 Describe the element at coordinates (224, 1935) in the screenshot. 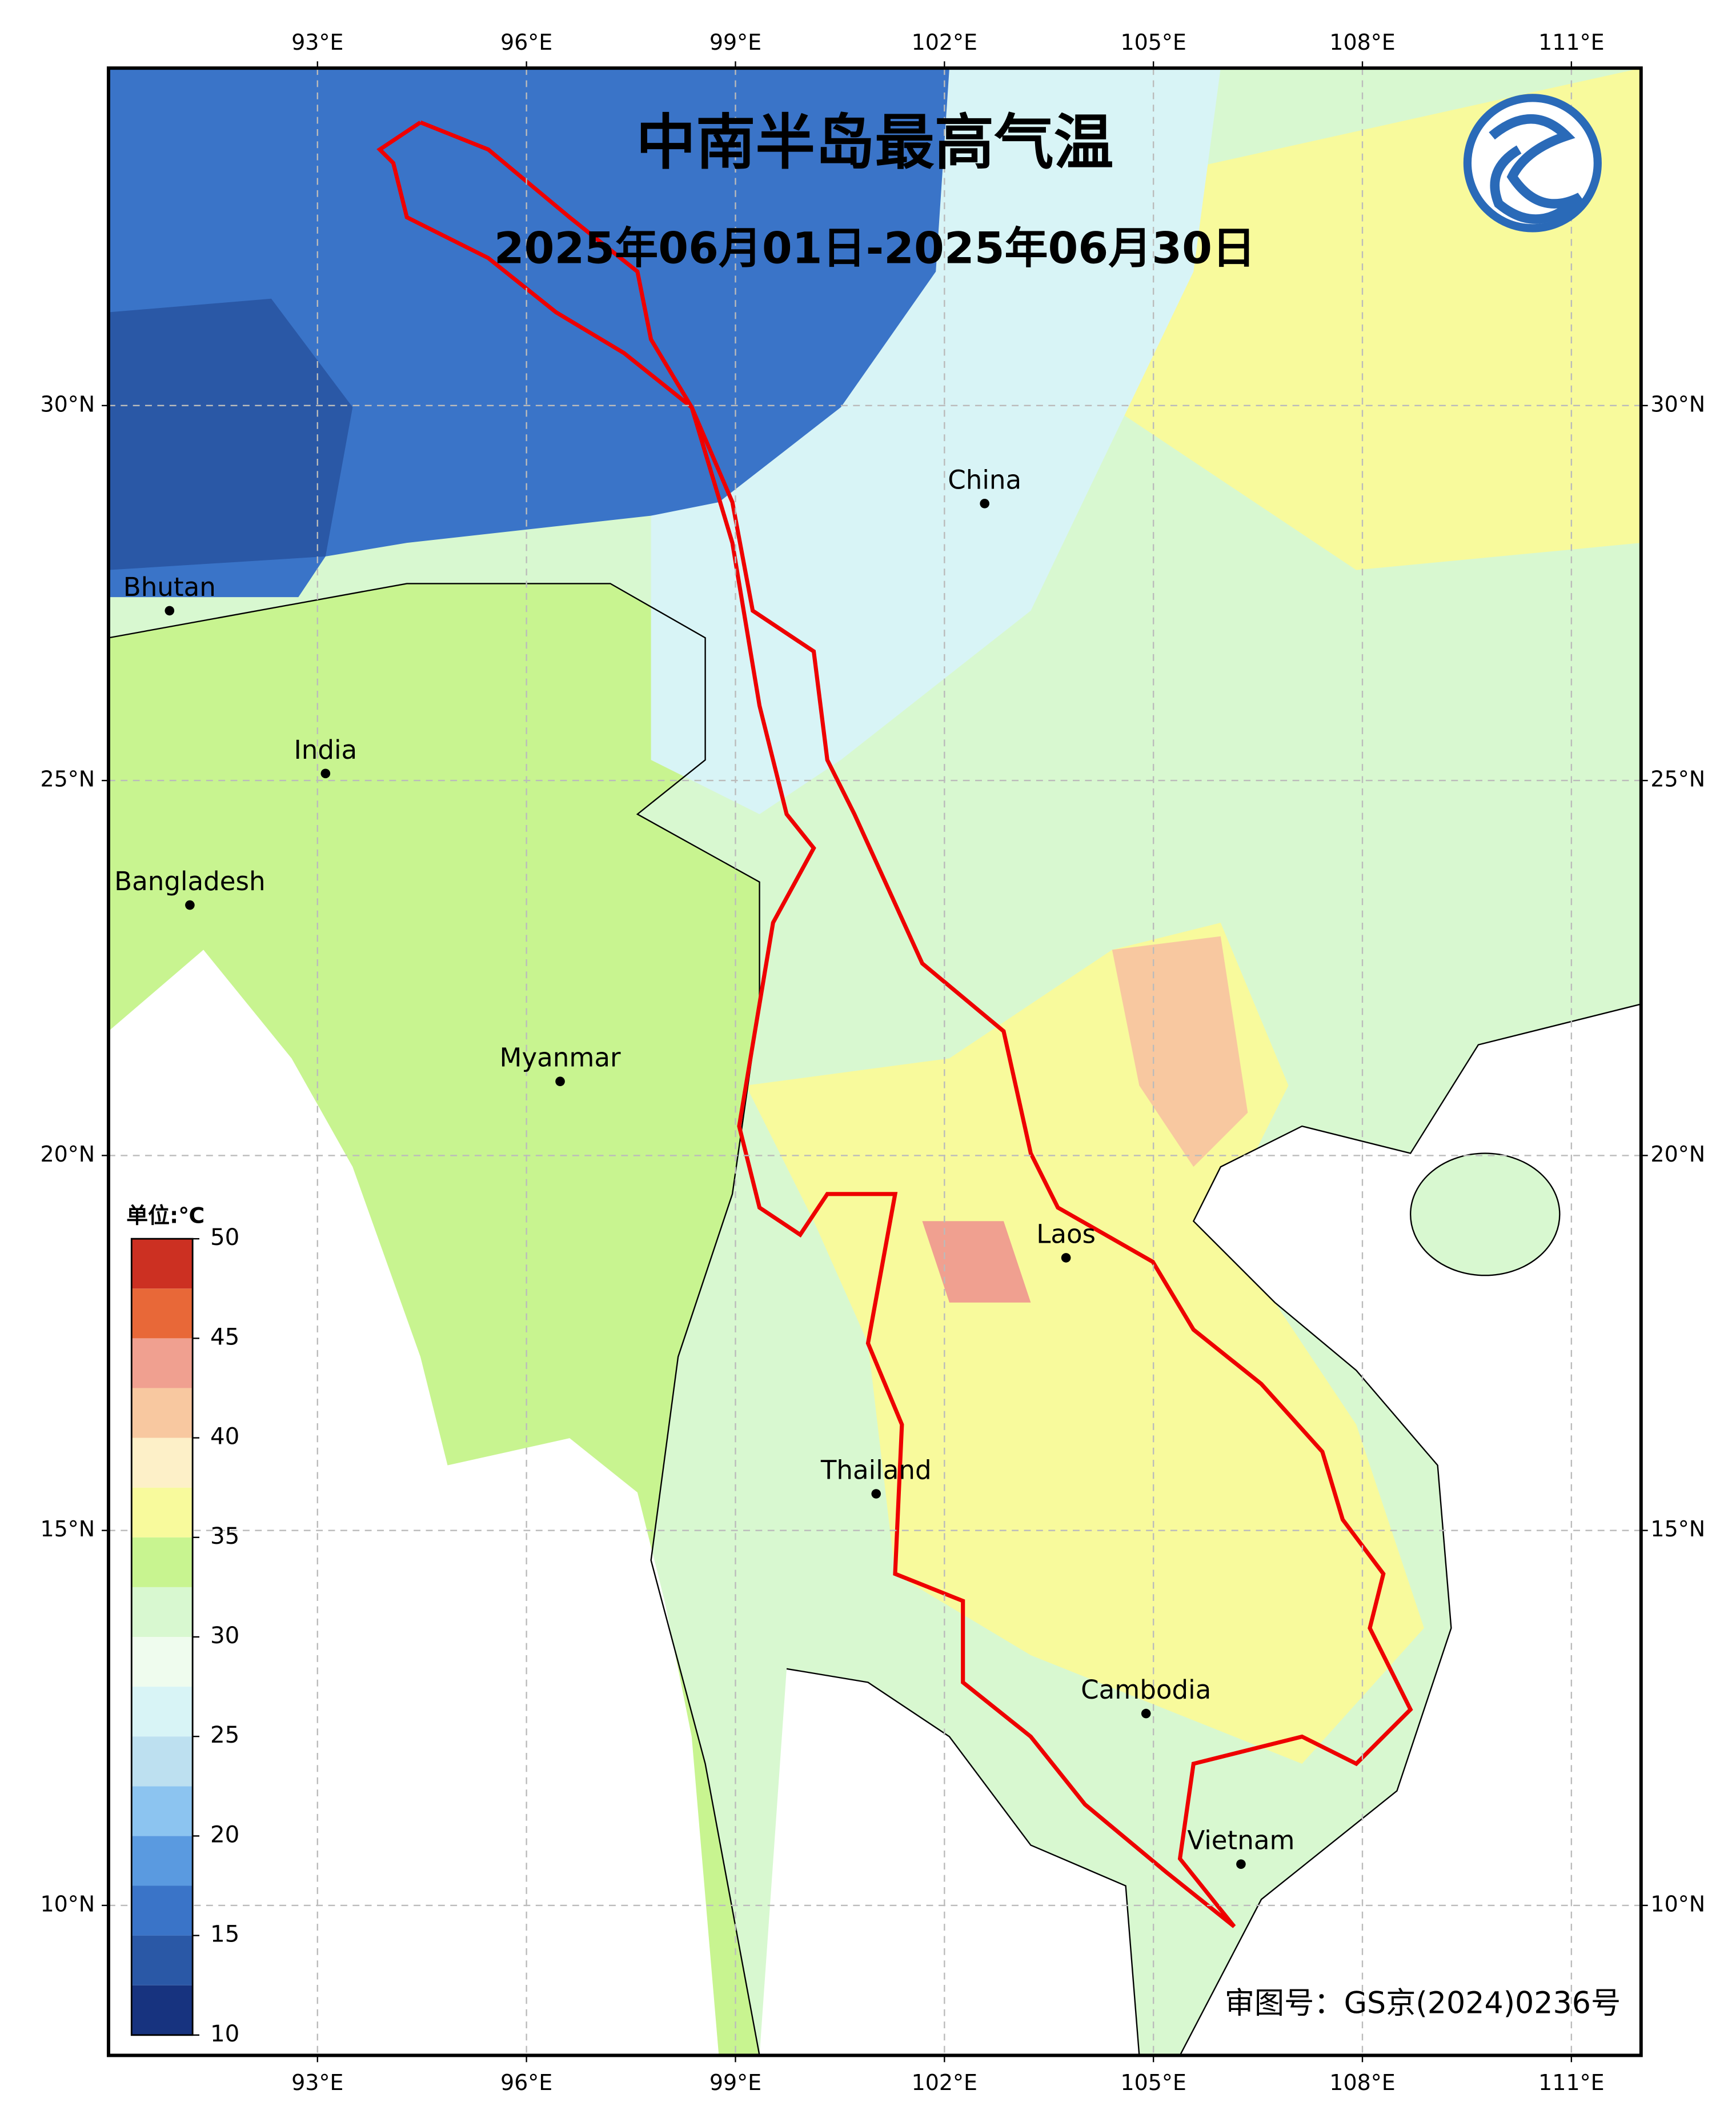

I see `colorbar-tick-label: 15` at that location.